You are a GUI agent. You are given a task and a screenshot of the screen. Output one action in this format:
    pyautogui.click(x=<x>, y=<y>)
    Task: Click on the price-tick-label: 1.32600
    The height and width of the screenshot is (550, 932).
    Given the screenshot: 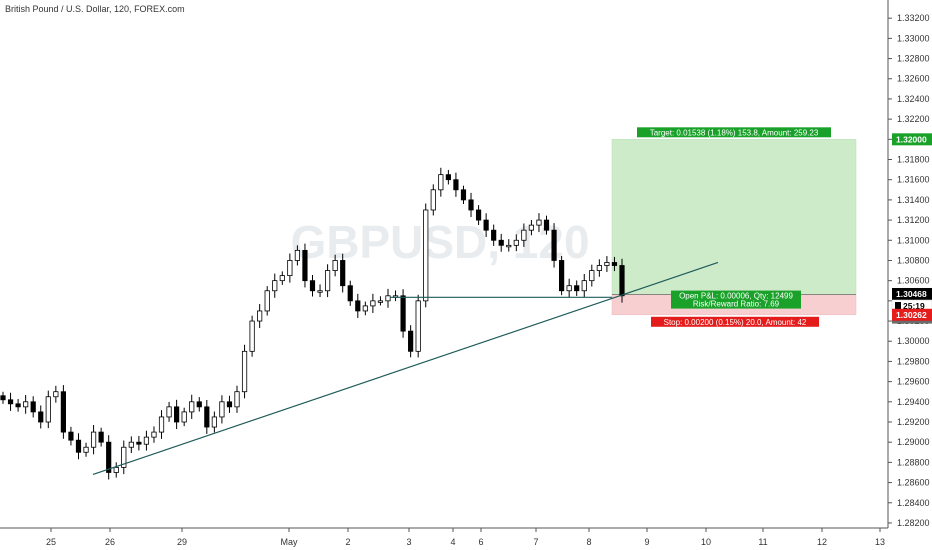 What is the action you would take?
    pyautogui.click(x=913, y=79)
    